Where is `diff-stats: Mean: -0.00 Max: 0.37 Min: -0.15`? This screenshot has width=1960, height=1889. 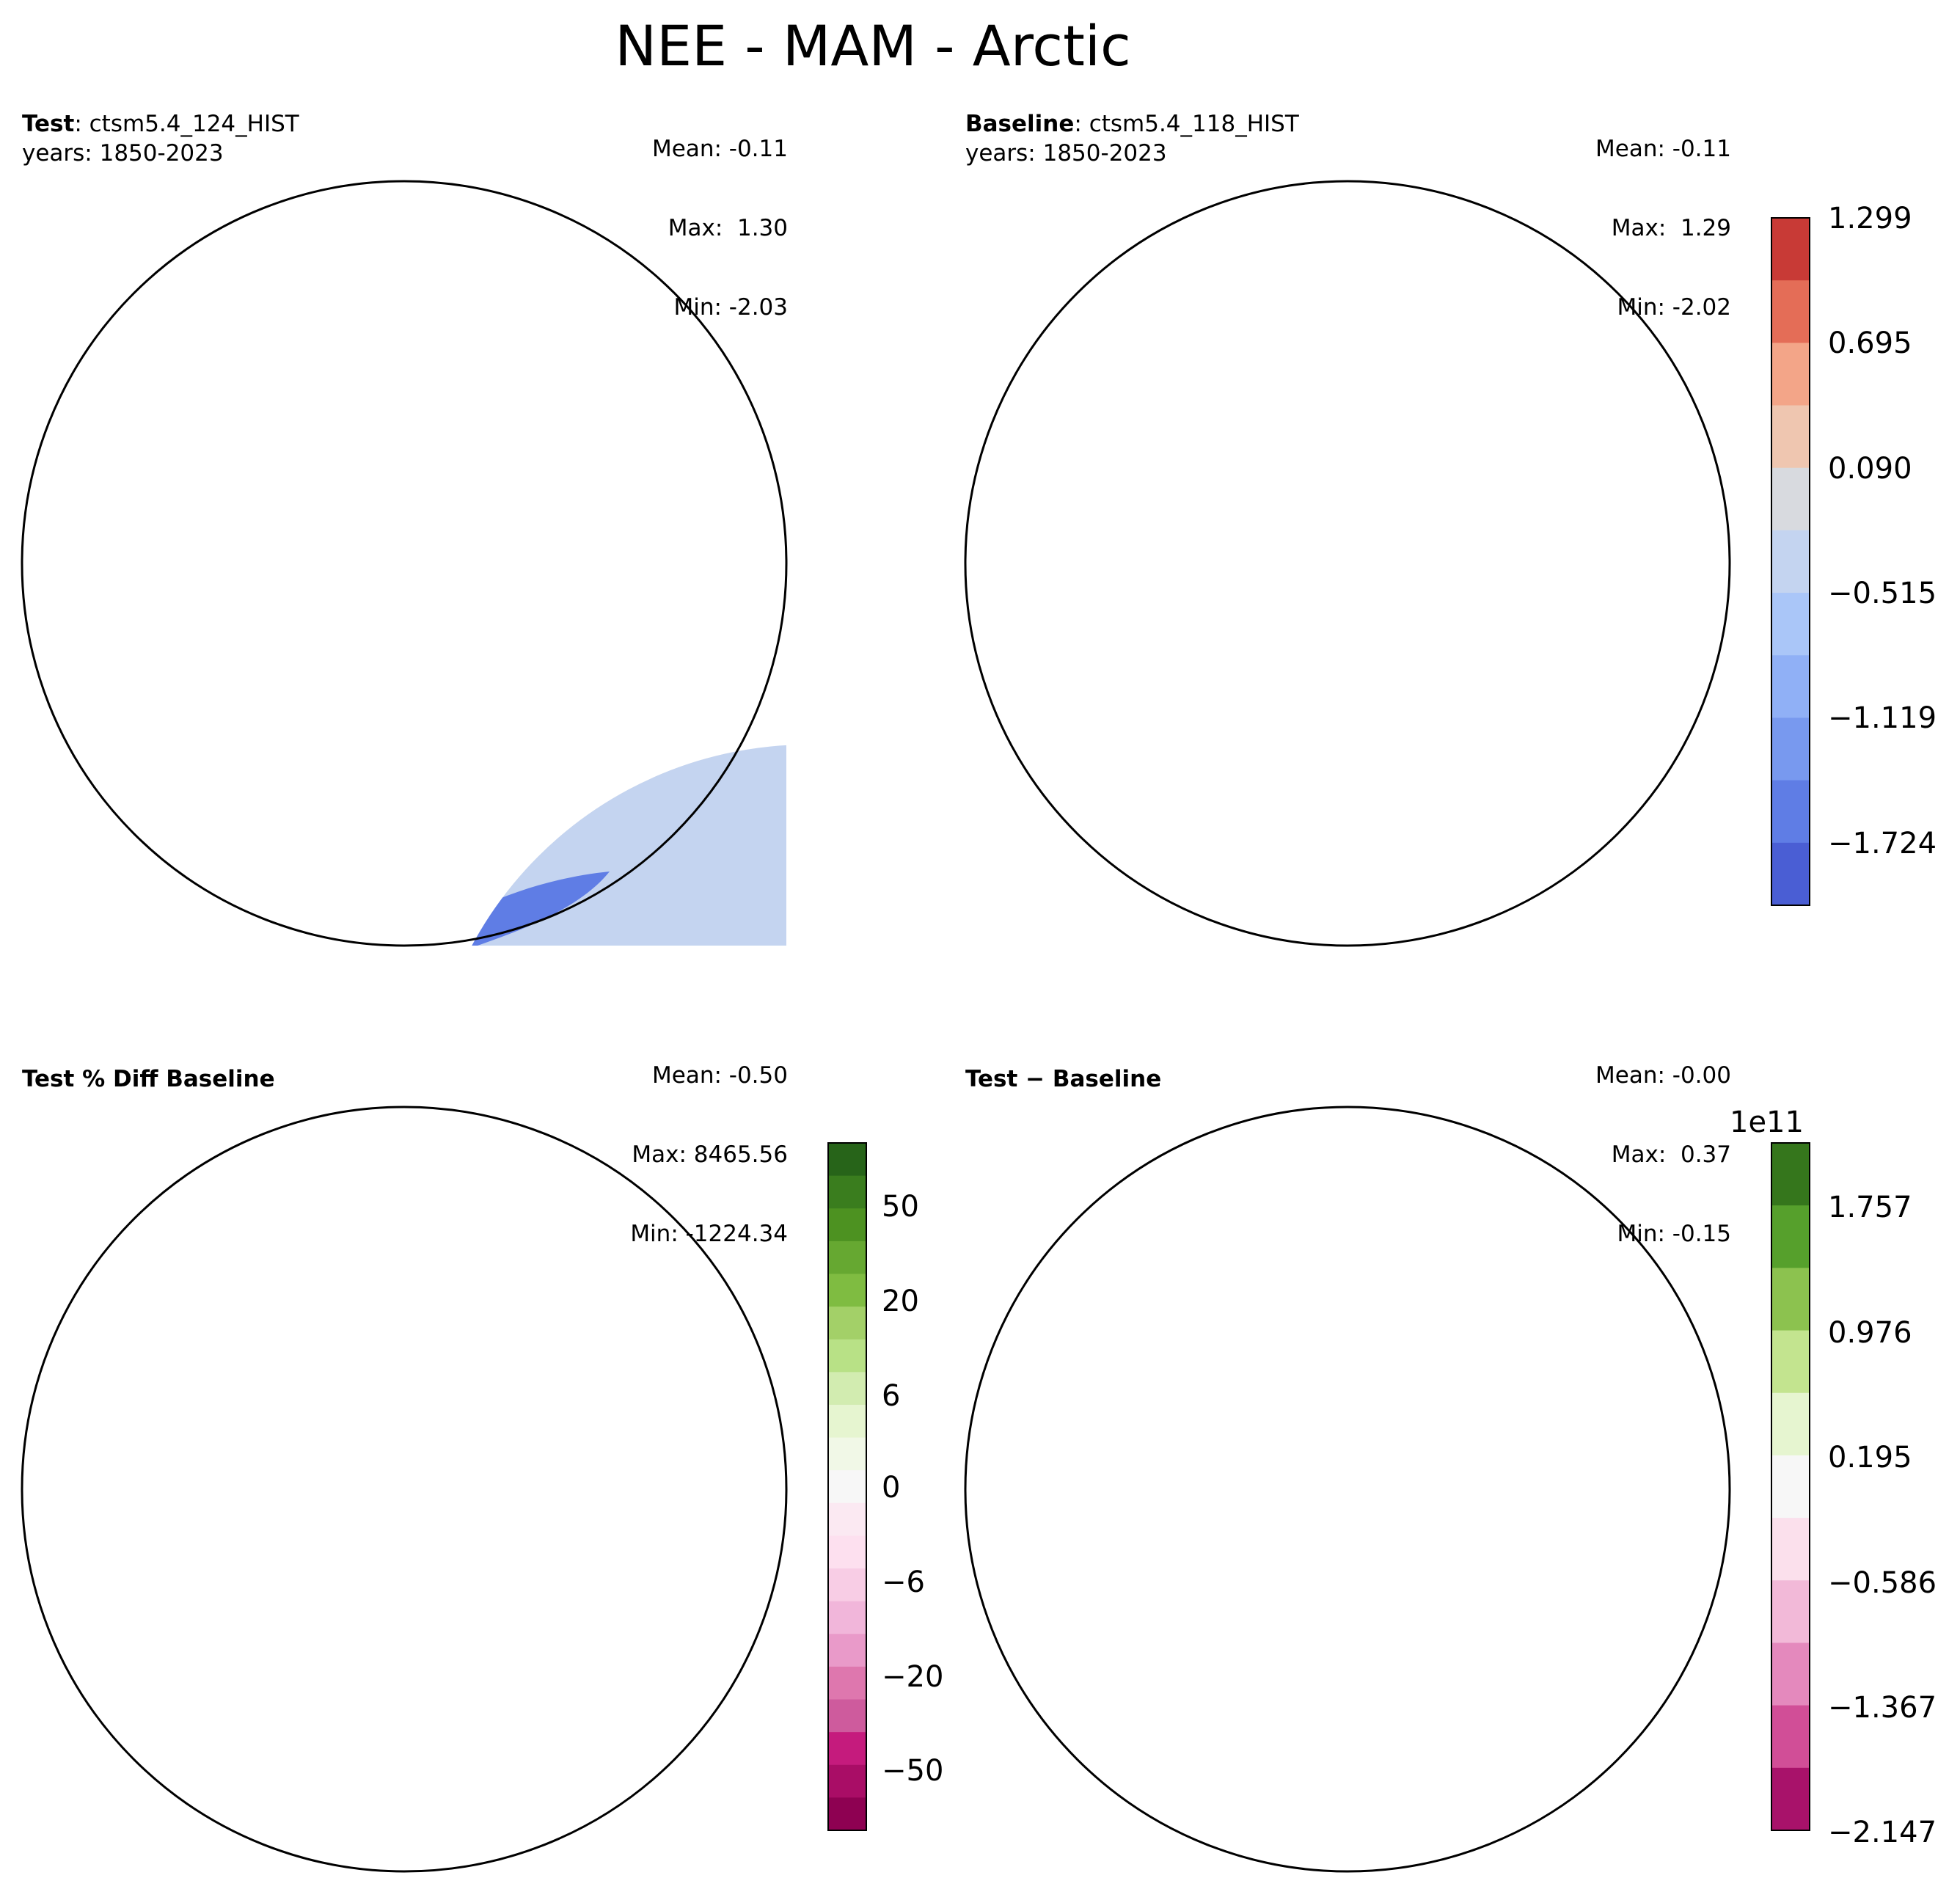
diff-stats: Mean: -0.00 Max: 0.37 Min: -0.15 is located at coordinates (1663, 1141).